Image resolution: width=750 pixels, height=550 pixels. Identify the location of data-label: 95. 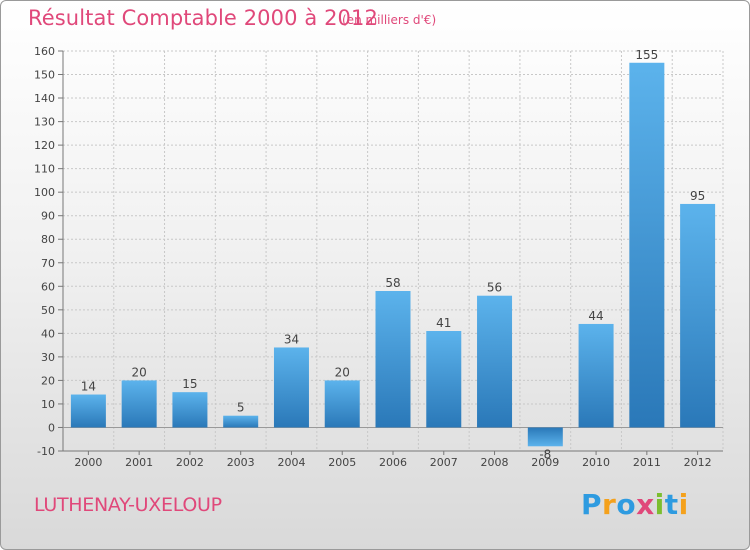
(697, 196).